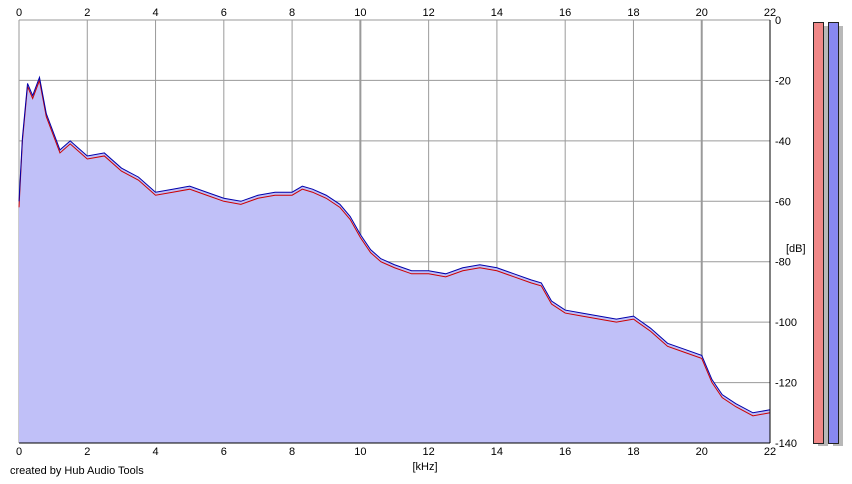 Image resolution: width=852 pixels, height=484 pixels. I want to click on x-tick-bottom-10: 20, so click(702, 452).